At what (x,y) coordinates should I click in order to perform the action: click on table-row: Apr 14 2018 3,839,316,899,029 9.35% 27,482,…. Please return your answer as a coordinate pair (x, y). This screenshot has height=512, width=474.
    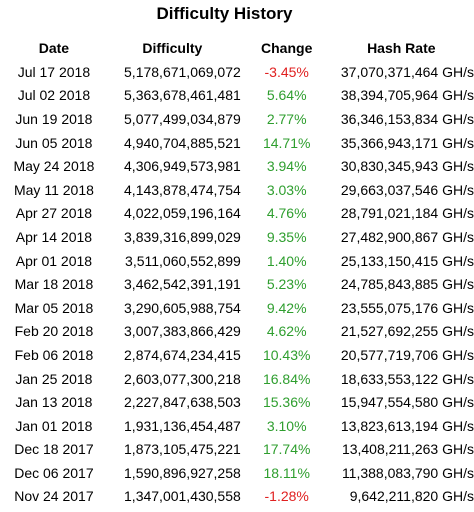
    Looking at the image, I should click on (241, 237).